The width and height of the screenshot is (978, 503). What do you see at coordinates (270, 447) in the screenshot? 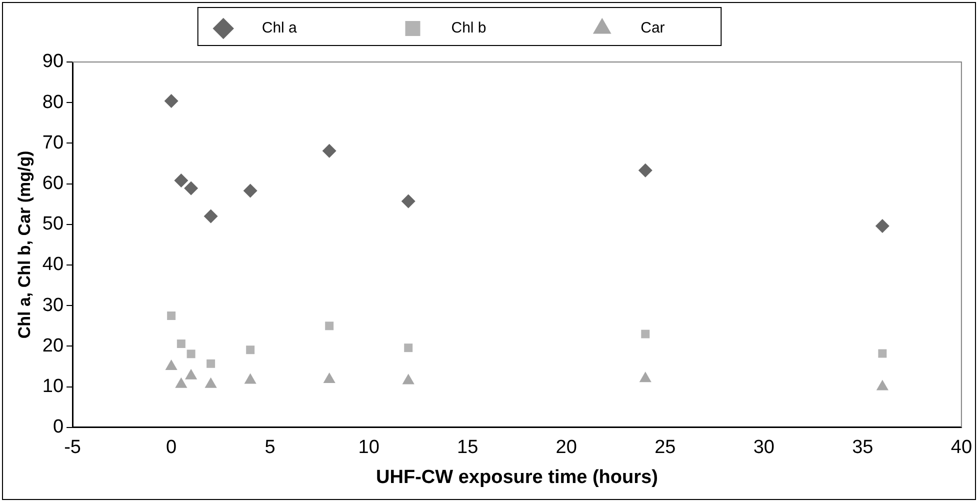
I see `x-tick-label: 5` at bounding box center [270, 447].